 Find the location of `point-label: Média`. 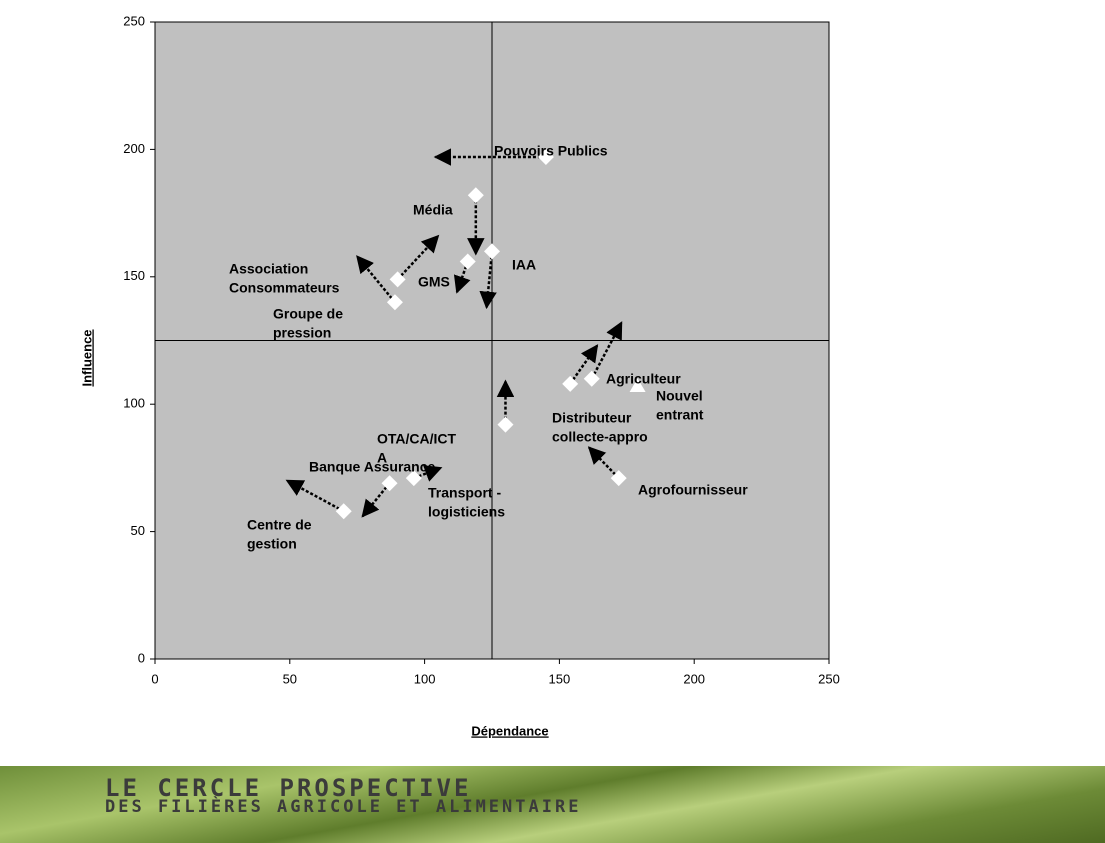

point-label: Média is located at coordinates (433, 210).